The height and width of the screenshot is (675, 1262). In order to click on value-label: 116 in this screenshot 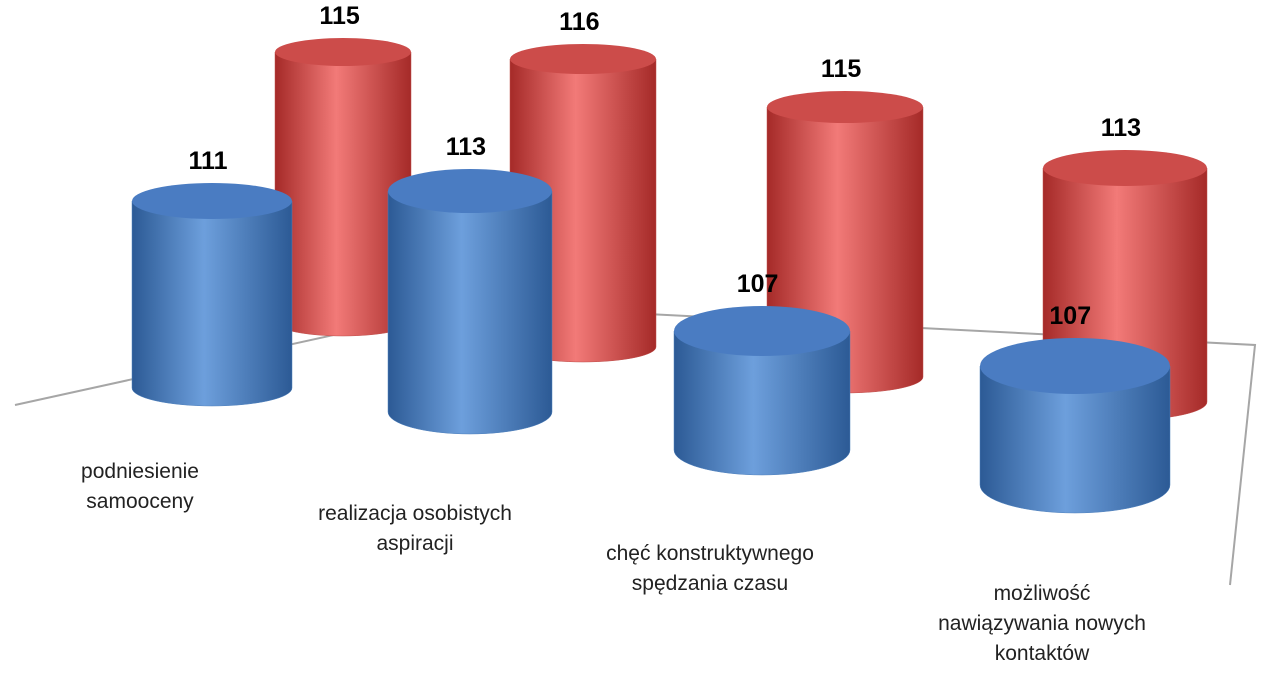, I will do `click(579, 22)`.